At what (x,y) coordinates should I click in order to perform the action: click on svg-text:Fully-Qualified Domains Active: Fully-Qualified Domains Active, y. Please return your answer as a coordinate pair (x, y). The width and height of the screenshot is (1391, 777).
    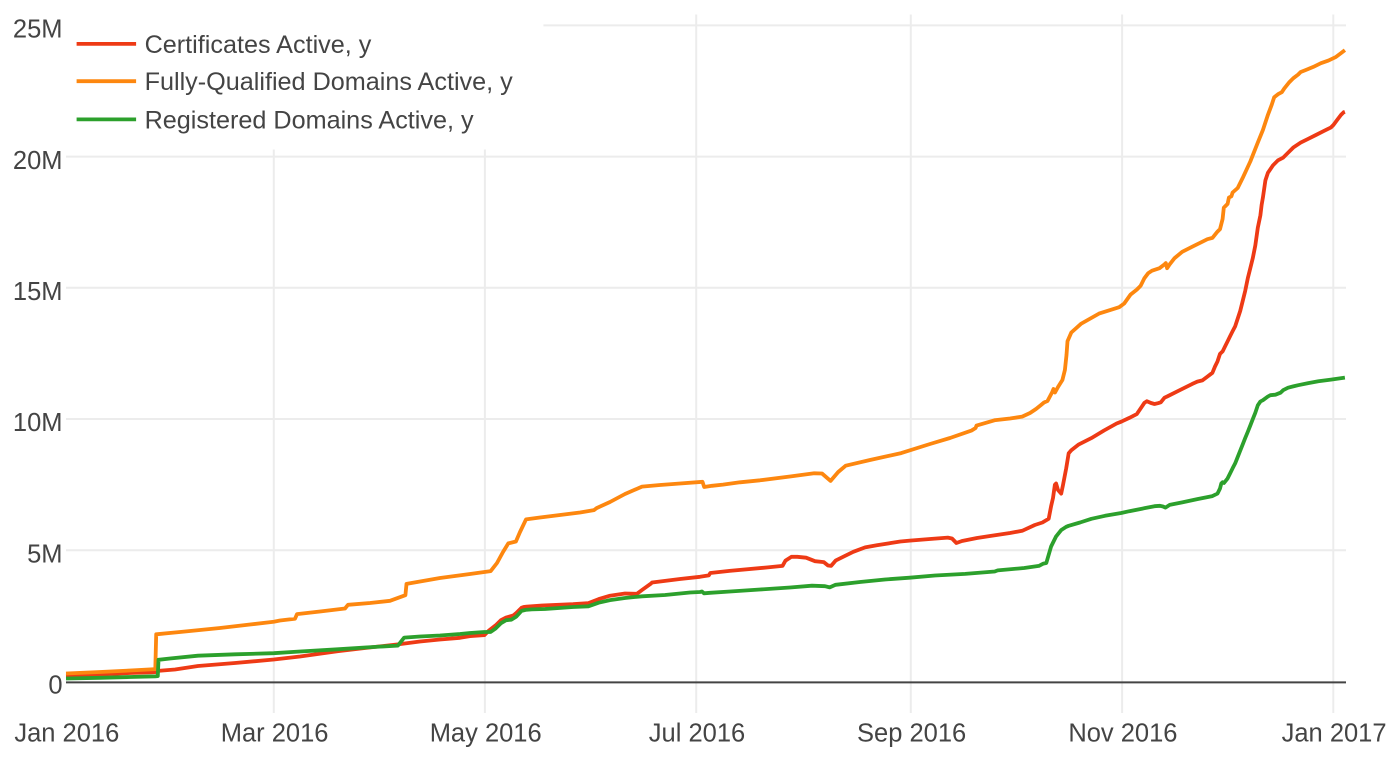
    Looking at the image, I should click on (329, 82).